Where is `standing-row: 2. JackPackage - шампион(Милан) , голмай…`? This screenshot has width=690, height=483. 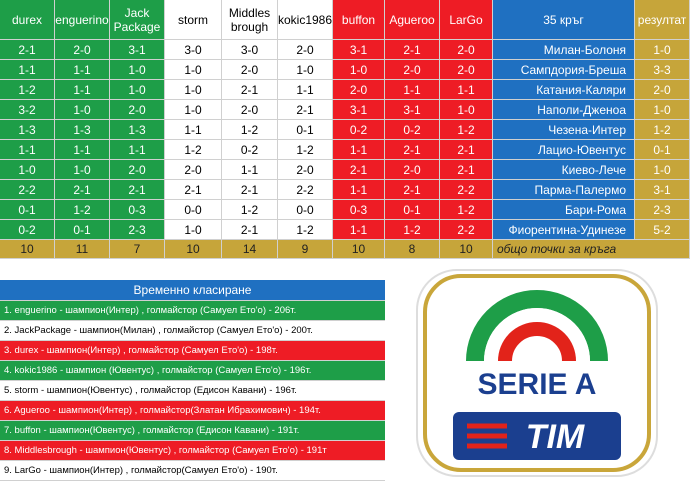 standing-row: 2. JackPackage - шампион(Милан) , голмай… is located at coordinates (192, 331).